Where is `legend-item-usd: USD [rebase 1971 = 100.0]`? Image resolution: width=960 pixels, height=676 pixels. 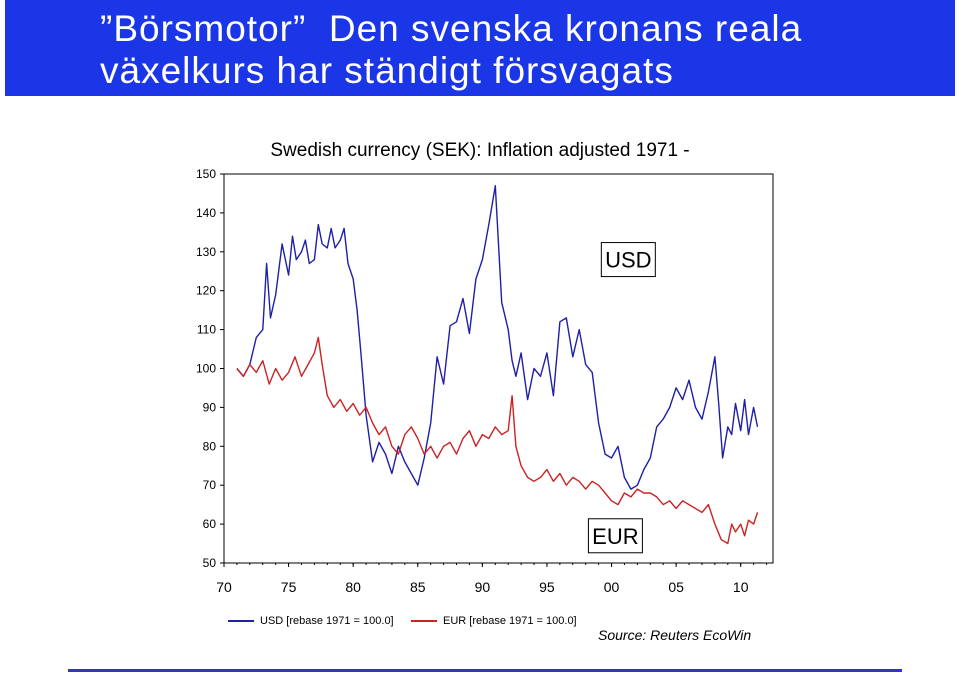 legend-item-usd: USD [rebase 1971 = 100.0] is located at coordinates (311, 621).